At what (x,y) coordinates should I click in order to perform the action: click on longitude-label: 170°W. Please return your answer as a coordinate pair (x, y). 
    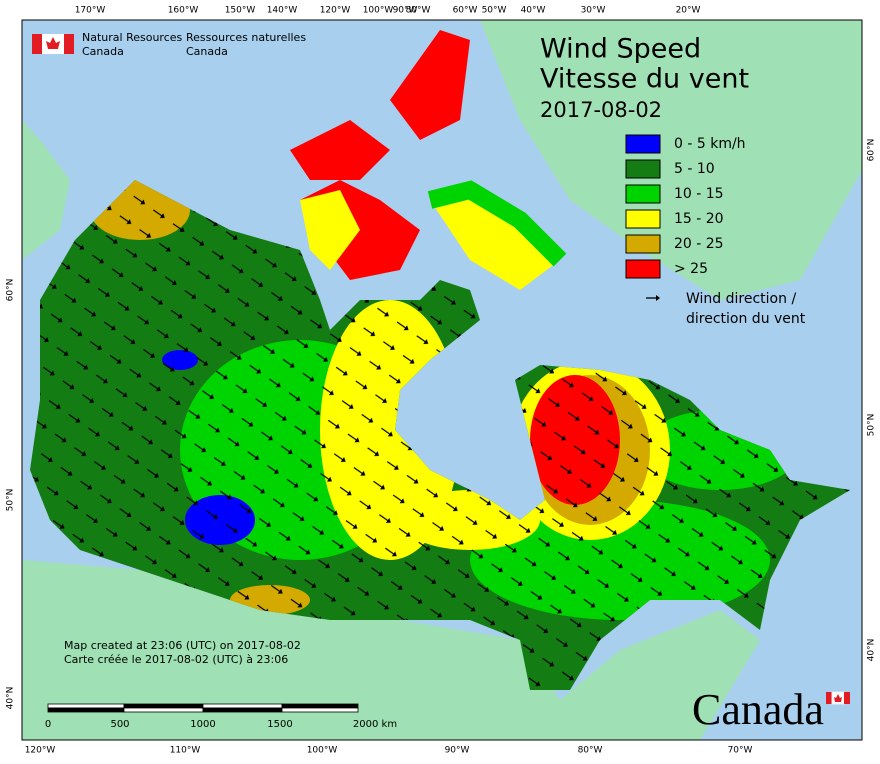
    Looking at the image, I should click on (90, 11).